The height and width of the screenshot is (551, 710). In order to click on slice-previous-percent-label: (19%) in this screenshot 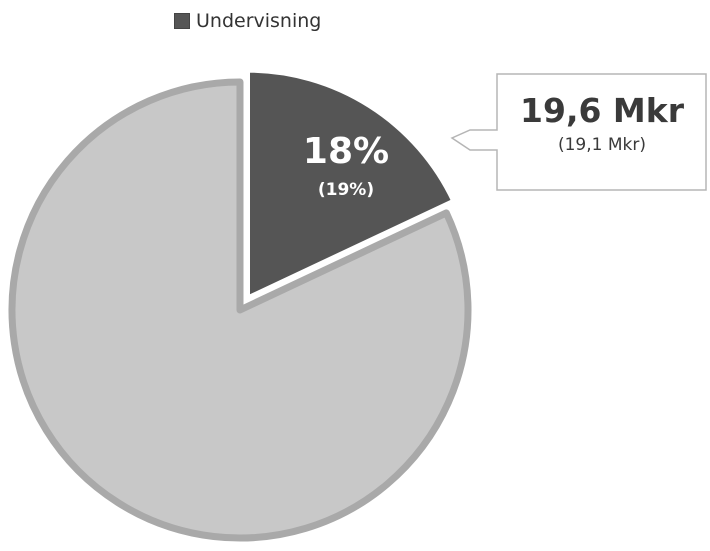, I will do `click(346, 190)`.